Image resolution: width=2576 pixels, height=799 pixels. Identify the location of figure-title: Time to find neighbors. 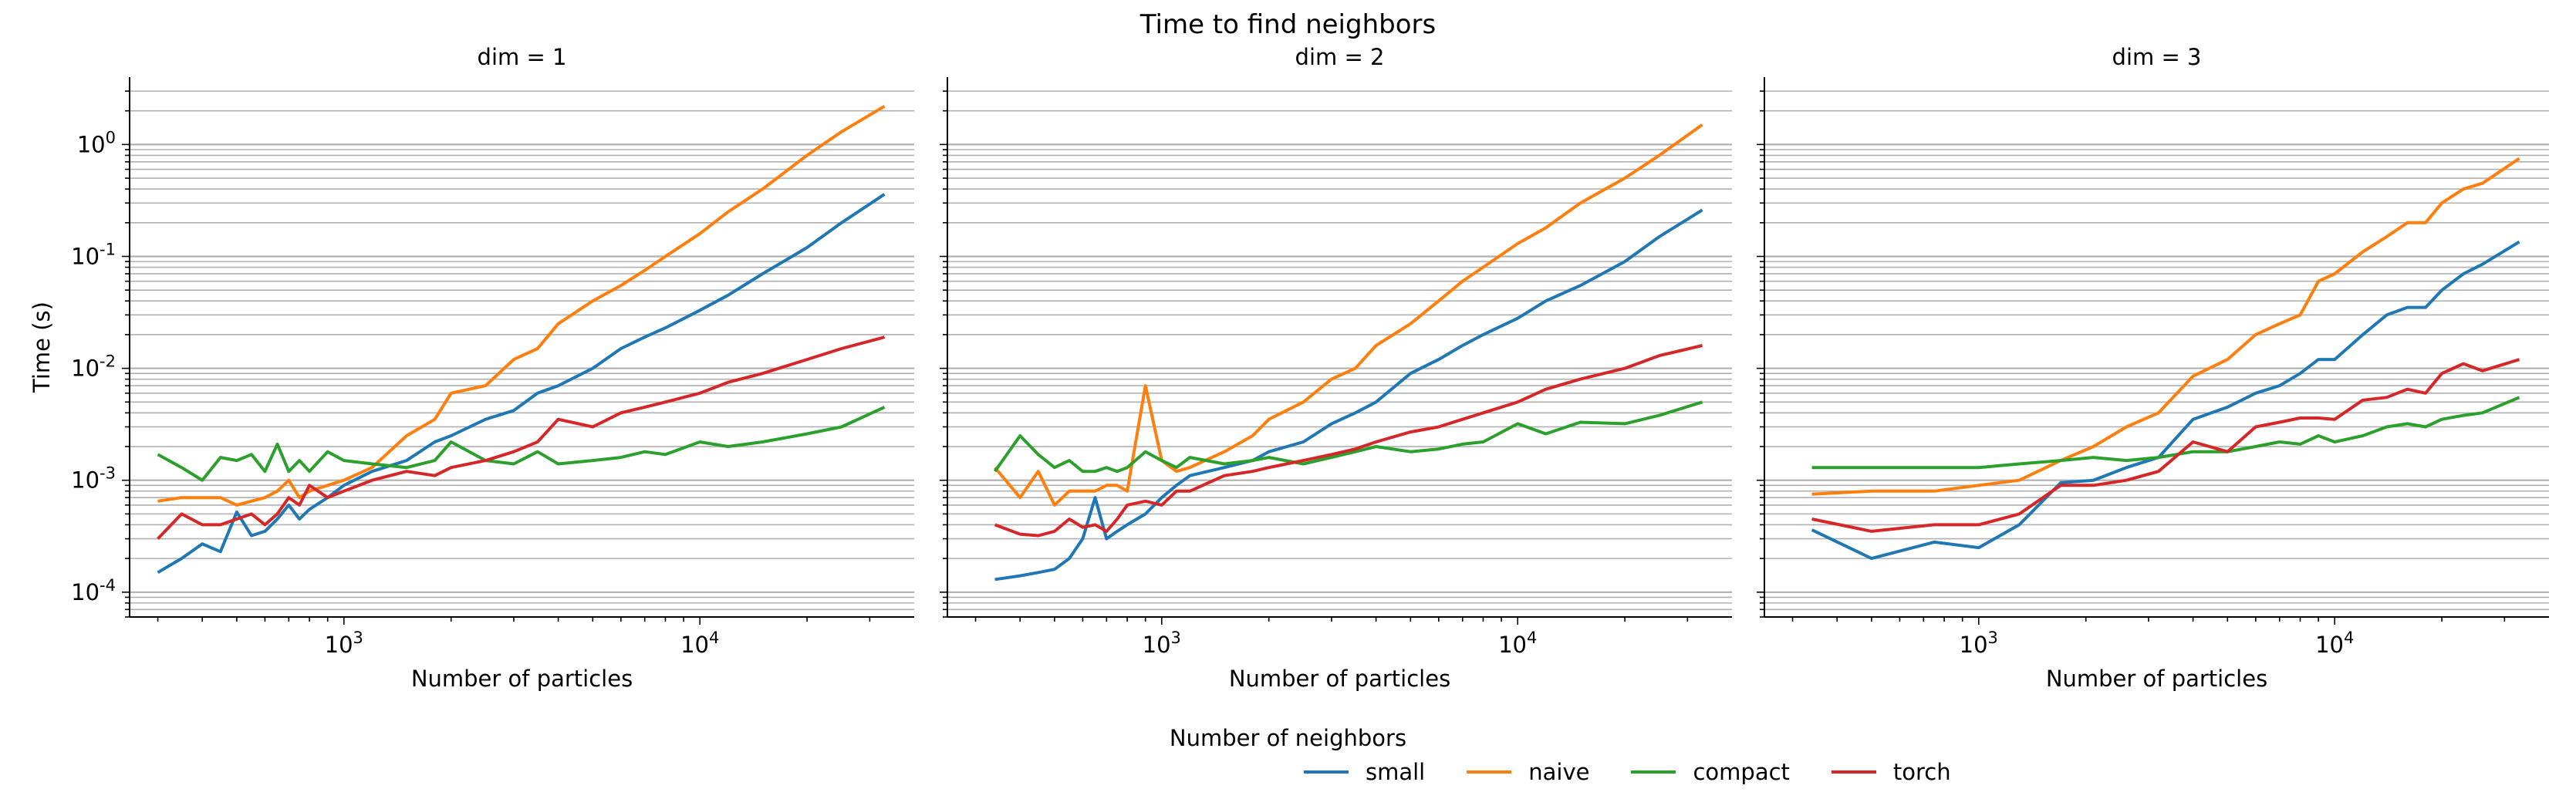
(1288, 24).